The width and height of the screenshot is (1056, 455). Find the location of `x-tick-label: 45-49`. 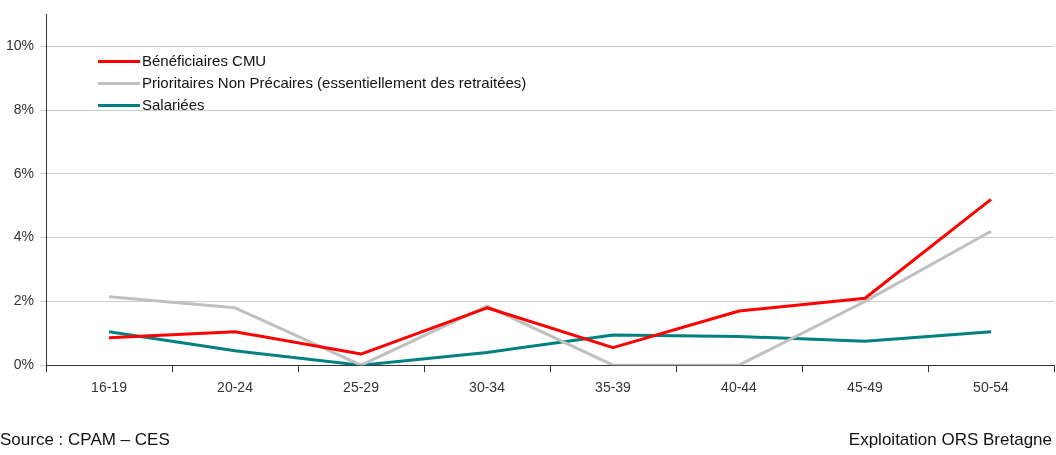

x-tick-label: 45-49 is located at coordinates (865, 387).